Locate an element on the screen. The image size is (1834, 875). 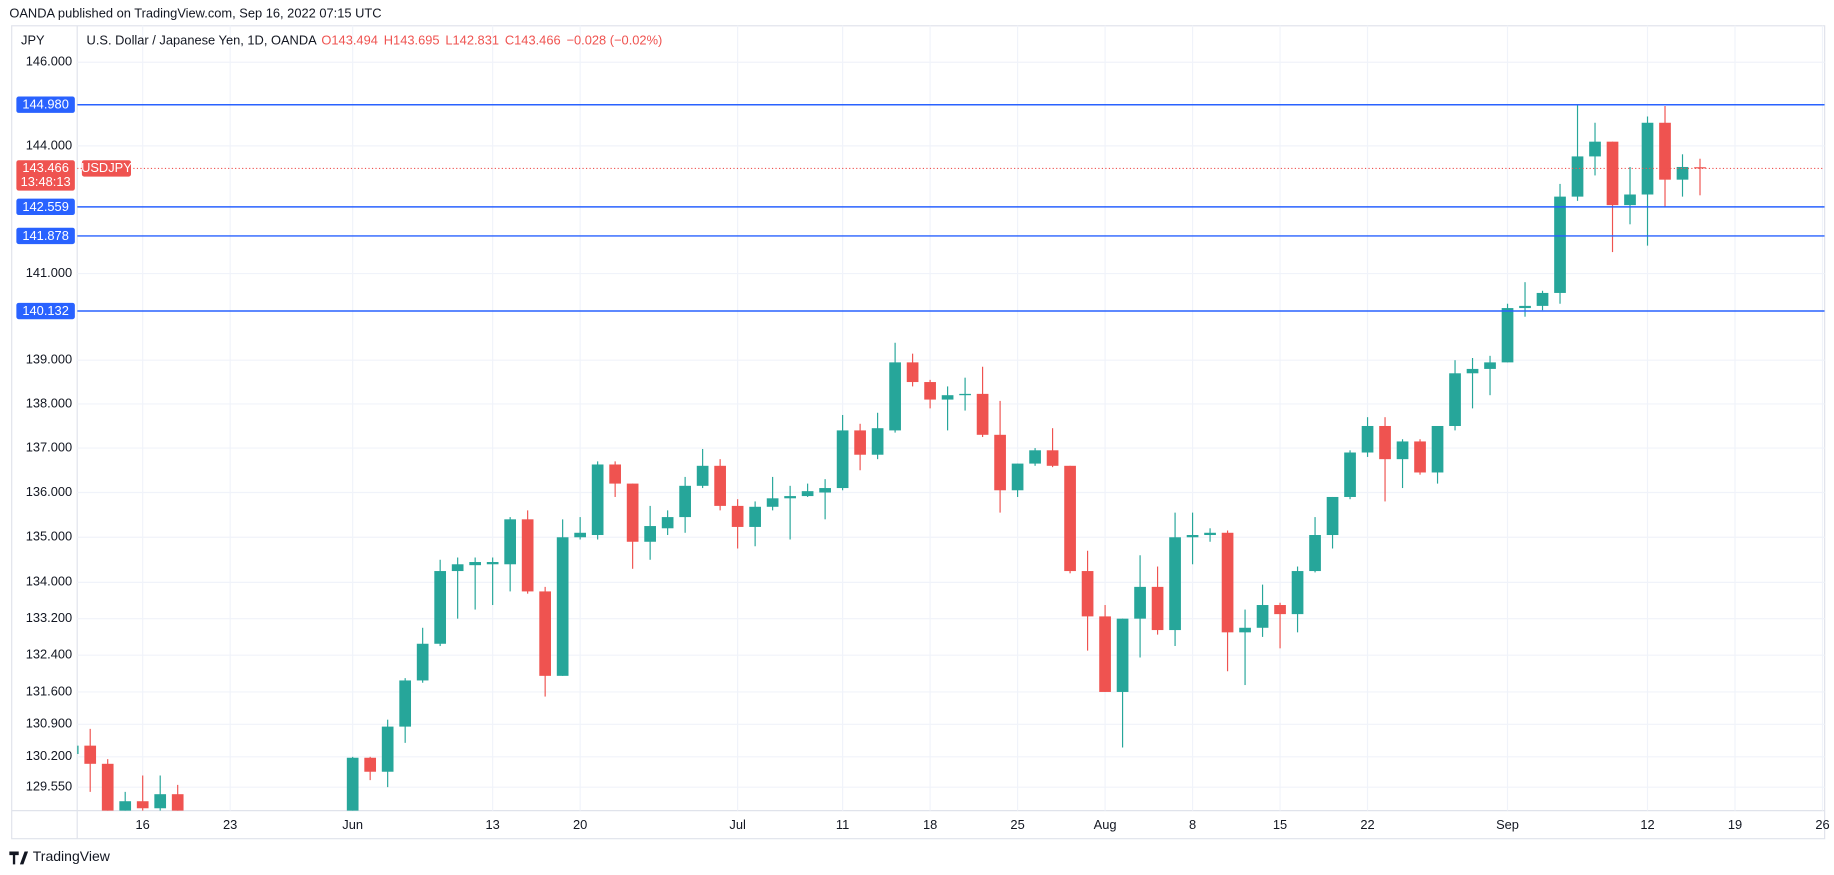
x-tick-label: 25 is located at coordinates (1017, 824).